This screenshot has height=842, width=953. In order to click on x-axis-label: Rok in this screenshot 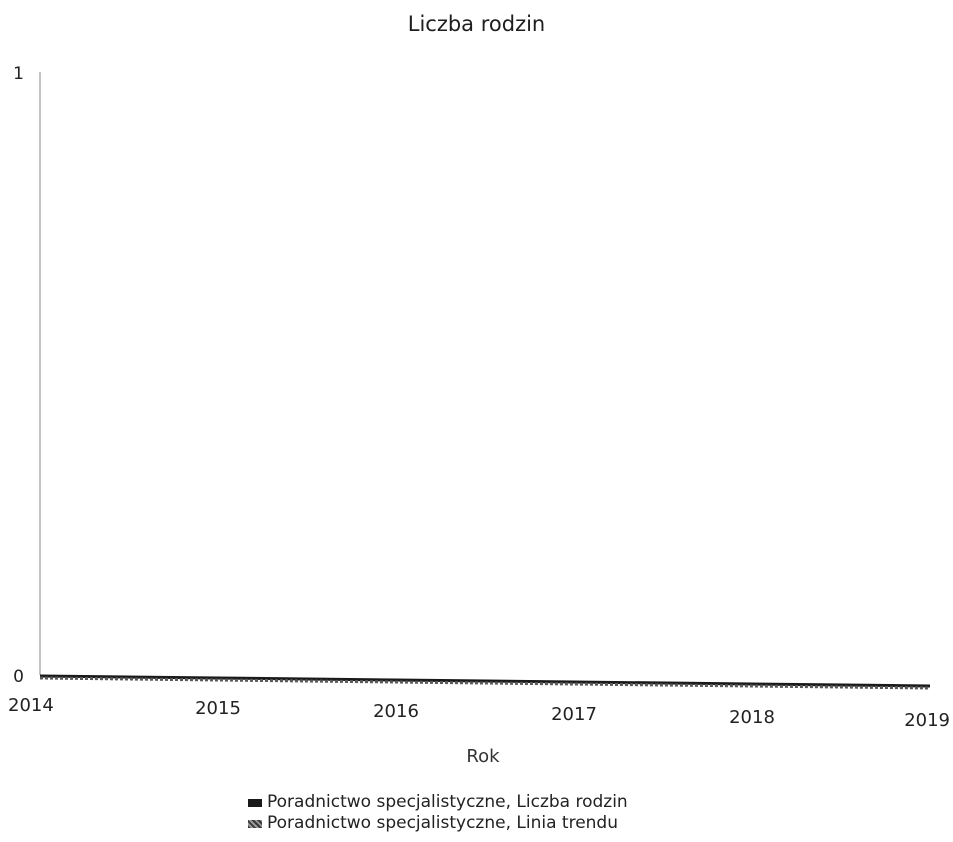, I will do `click(483, 756)`.